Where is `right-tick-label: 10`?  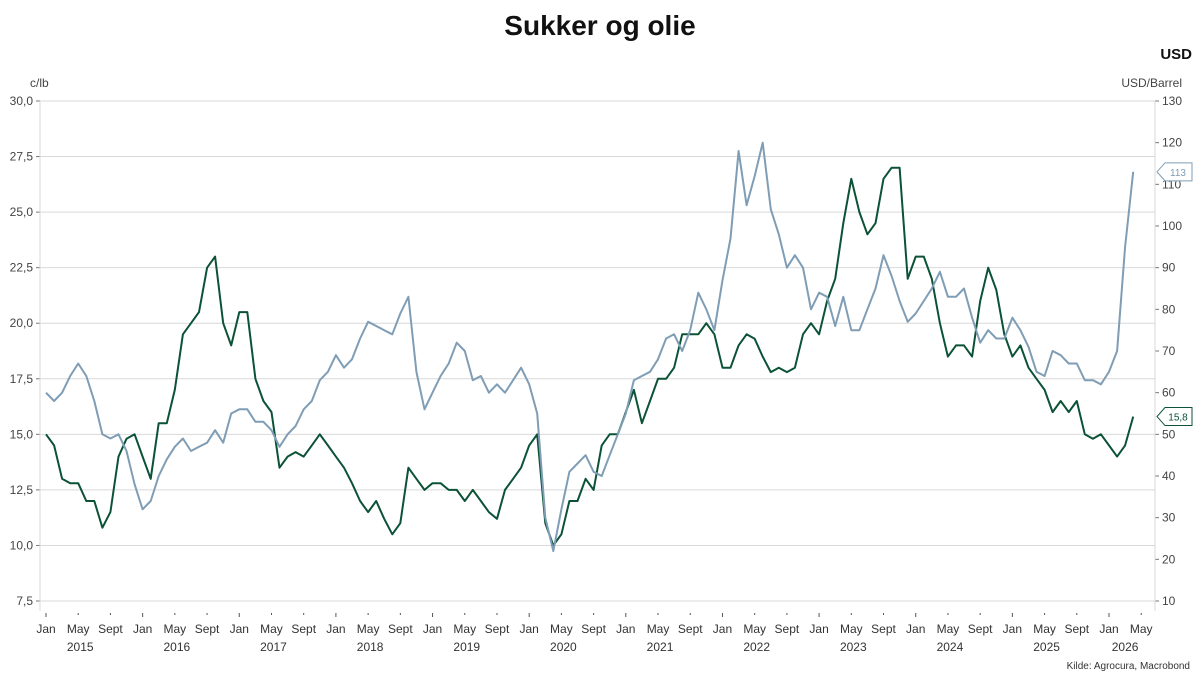
right-tick-label: 10 is located at coordinates (1169, 601).